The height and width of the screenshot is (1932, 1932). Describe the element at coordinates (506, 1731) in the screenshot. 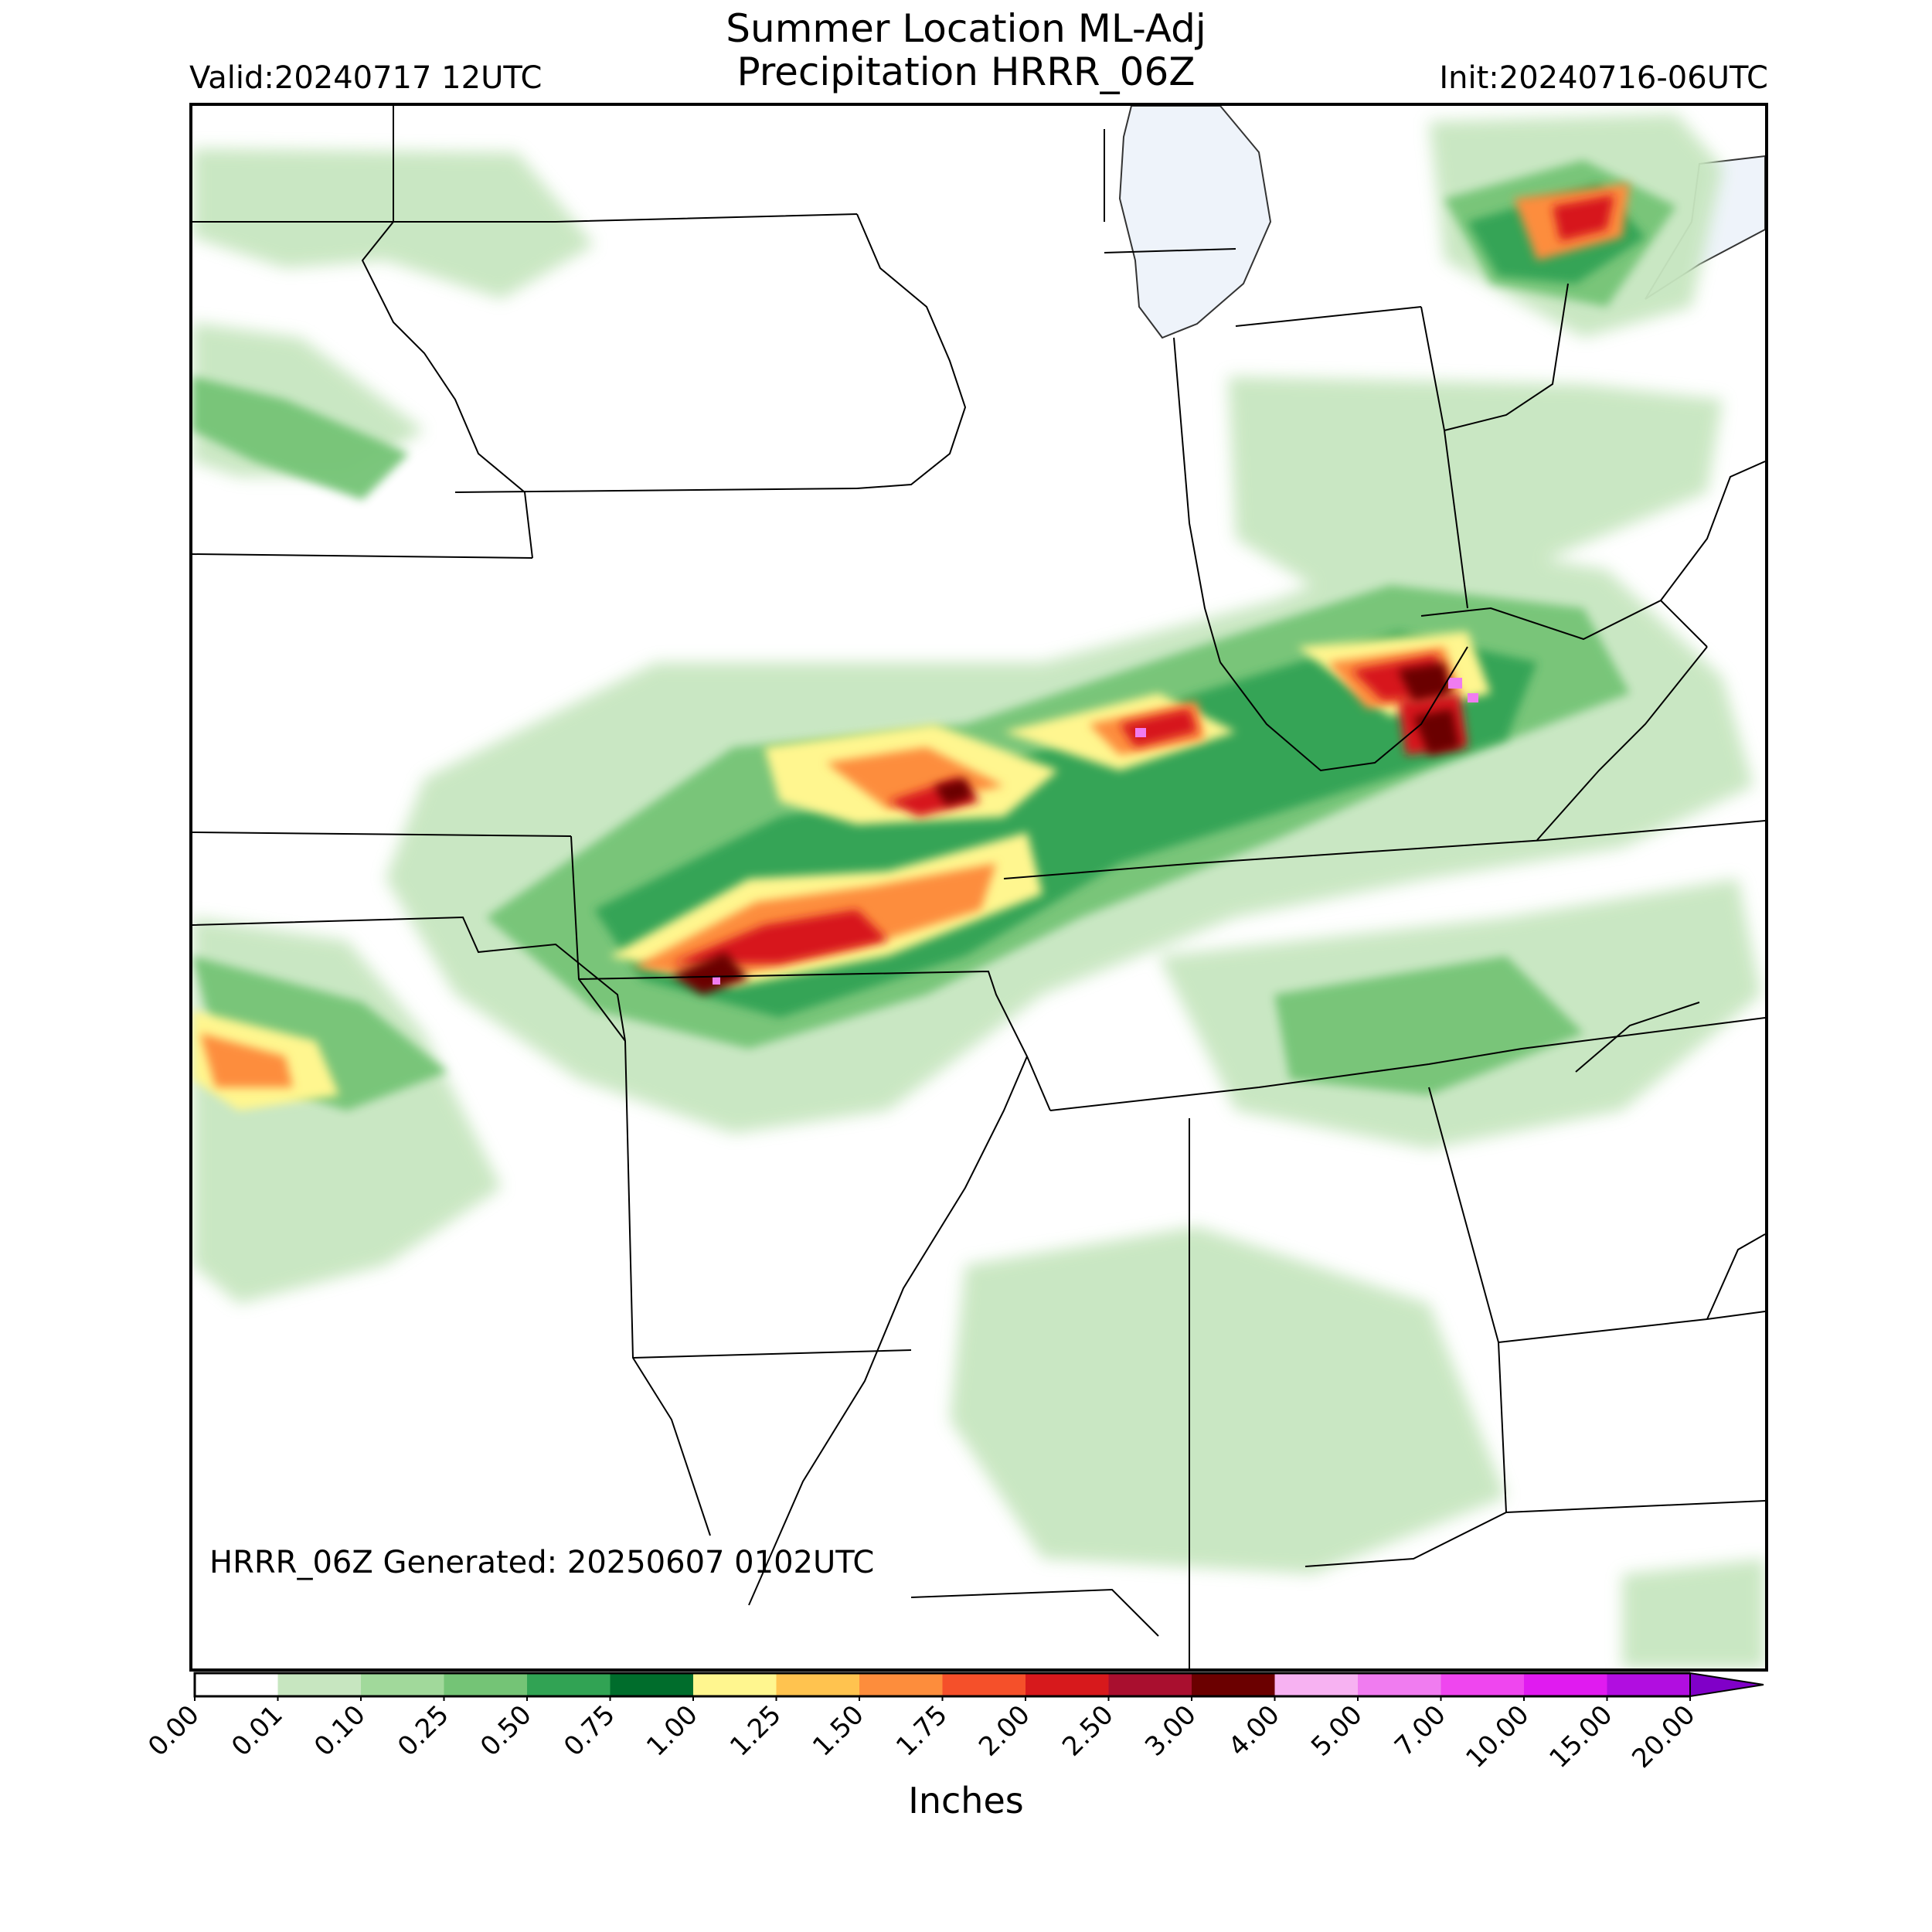

I see `colorbar-tick-label: 0.50` at that location.